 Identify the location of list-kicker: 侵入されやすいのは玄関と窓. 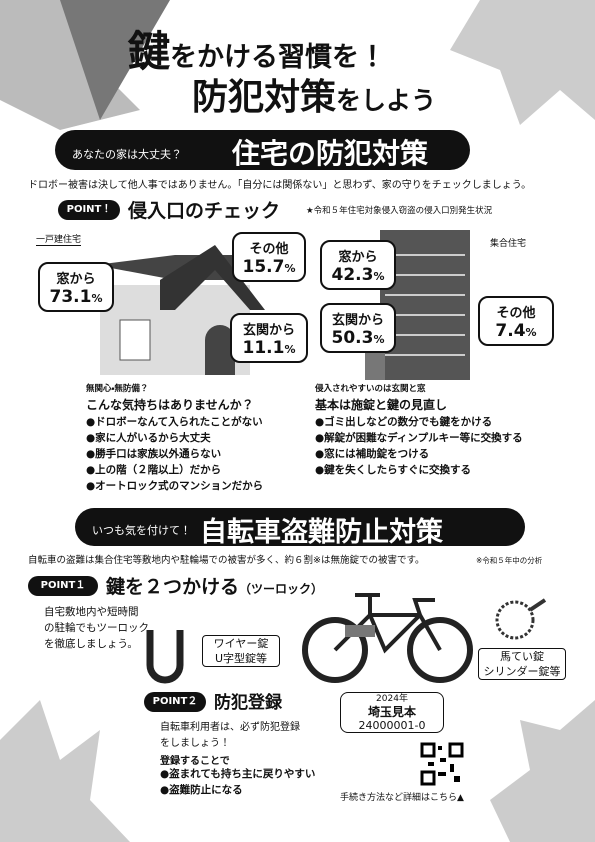
(370, 389).